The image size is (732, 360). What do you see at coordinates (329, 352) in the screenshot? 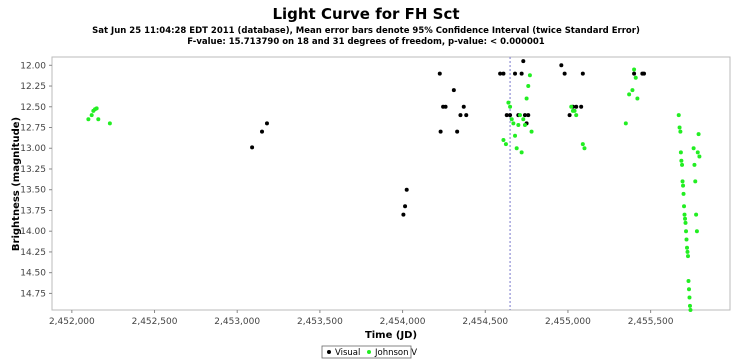
I see `legend-marker-visual` at bounding box center [329, 352].